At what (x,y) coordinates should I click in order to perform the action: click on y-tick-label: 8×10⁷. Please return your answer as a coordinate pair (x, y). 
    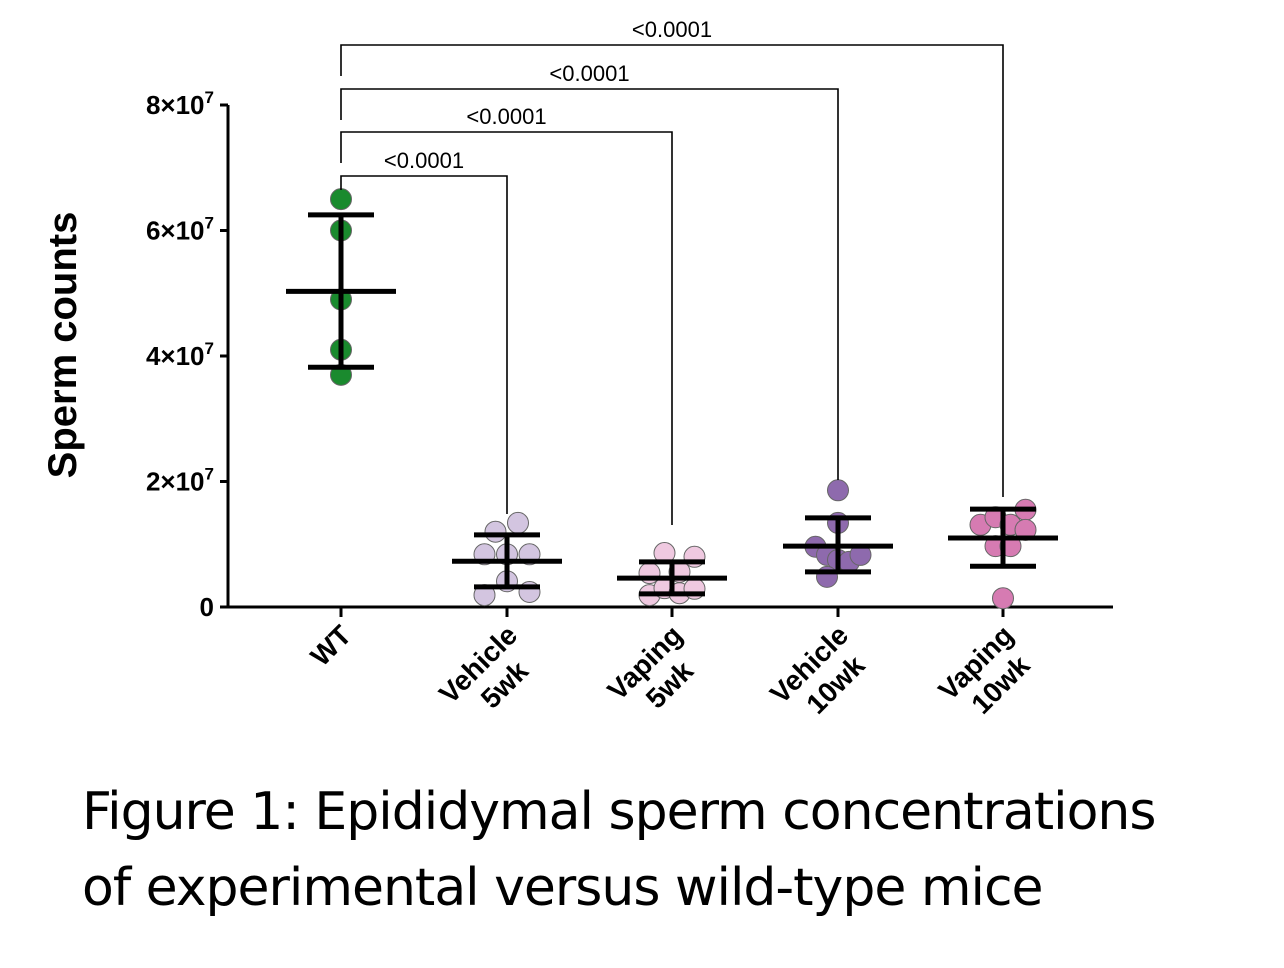
    Looking at the image, I should click on (180, 104).